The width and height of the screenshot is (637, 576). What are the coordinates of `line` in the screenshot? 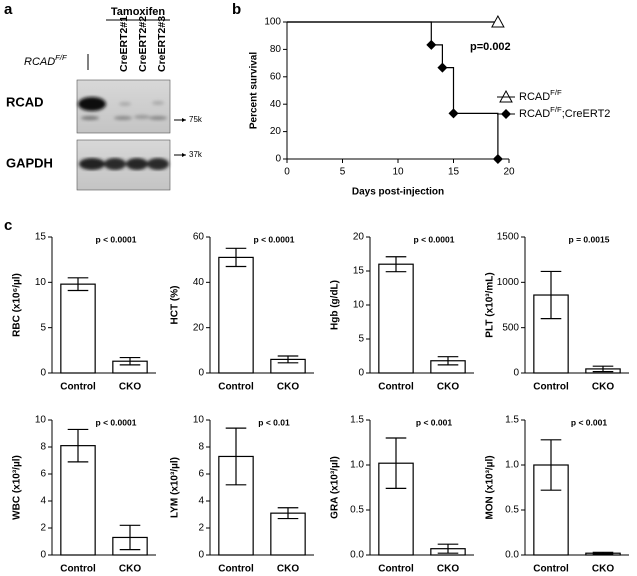 It's located at (393, 90).